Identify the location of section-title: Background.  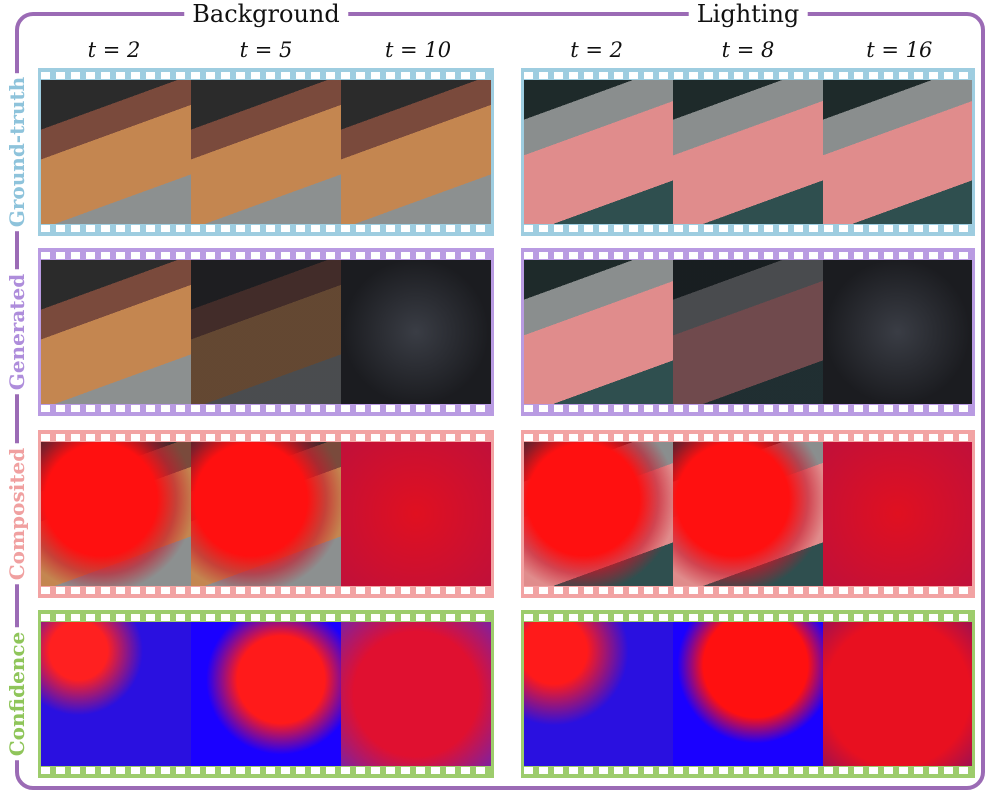
(266, 14).